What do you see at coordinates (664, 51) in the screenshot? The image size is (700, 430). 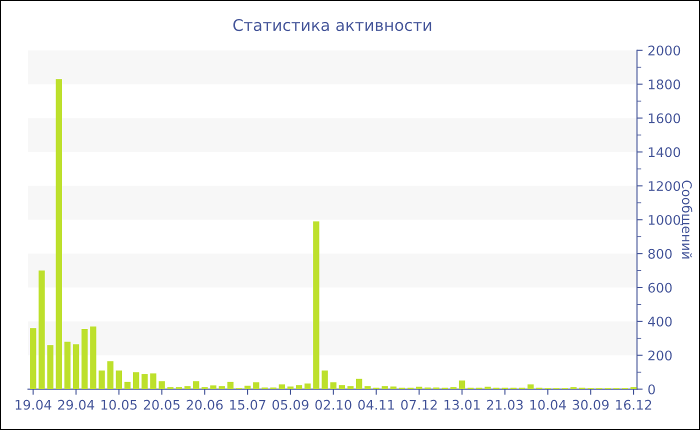 I see `y-tick-label: 2000` at bounding box center [664, 51].